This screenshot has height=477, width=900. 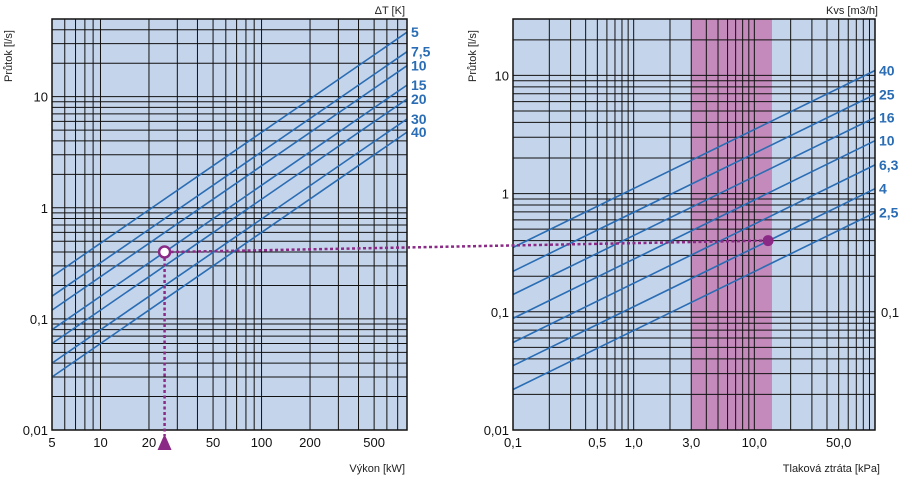 What do you see at coordinates (887, 118) in the screenshot?
I see `series-label: 16` at bounding box center [887, 118].